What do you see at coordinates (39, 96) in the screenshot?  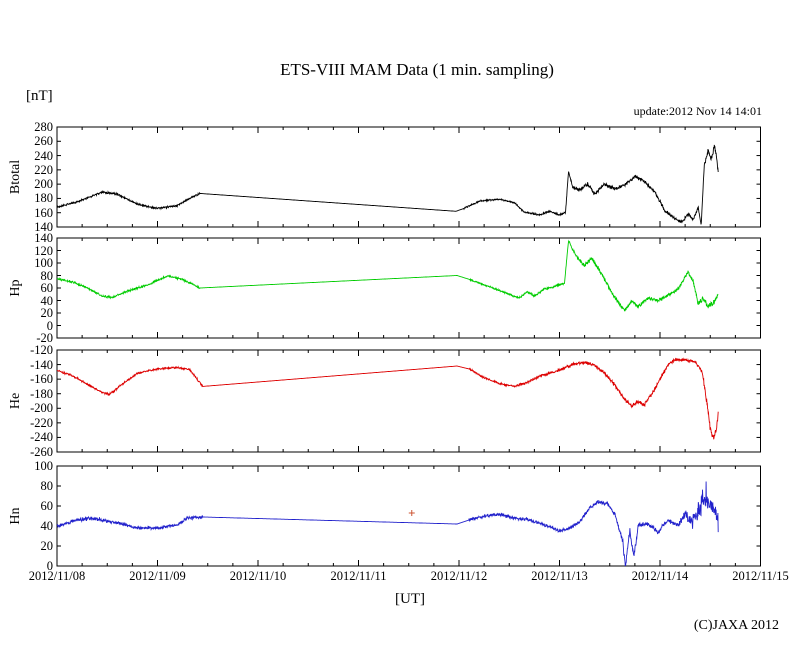 I see `unit-label: [nT]` at bounding box center [39, 96].